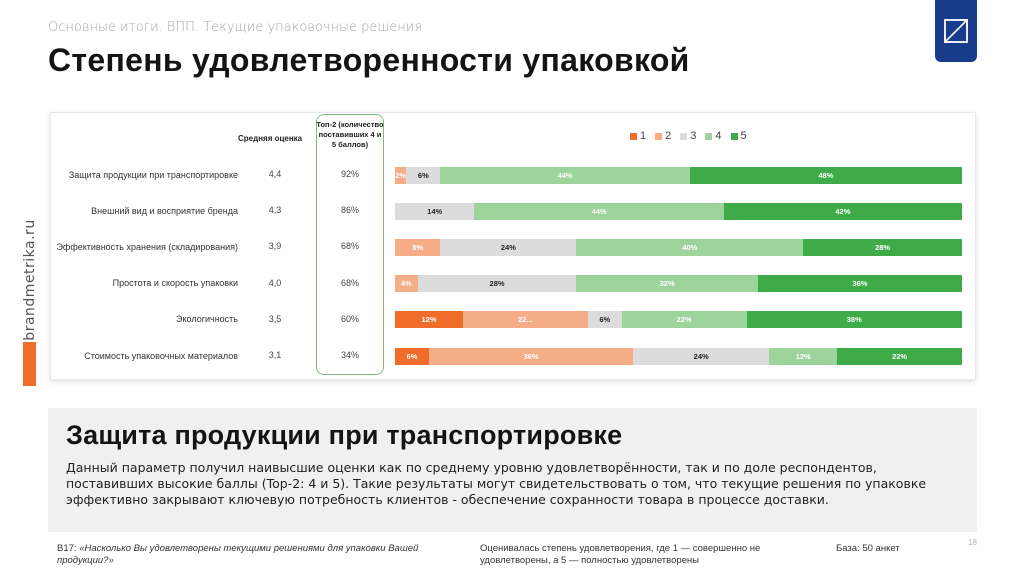 This screenshot has width=1024, height=576. Describe the element at coordinates (868, 548) in the screenshot. I see `footer-base: База: 50 анкет` at that location.